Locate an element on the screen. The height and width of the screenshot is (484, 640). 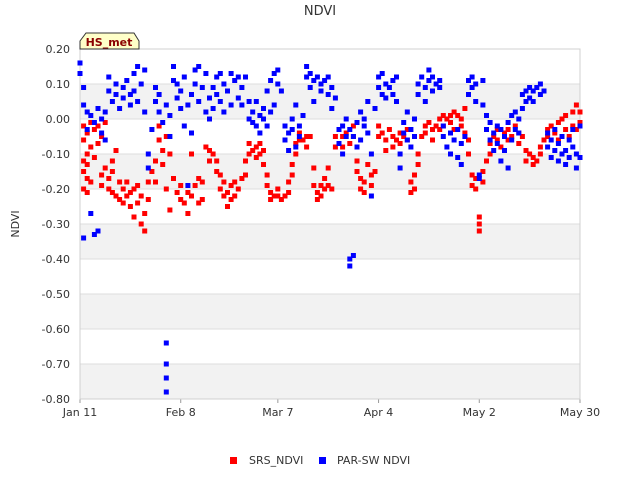
y-tick-label: 0.00 is located at coordinates (58, 119).